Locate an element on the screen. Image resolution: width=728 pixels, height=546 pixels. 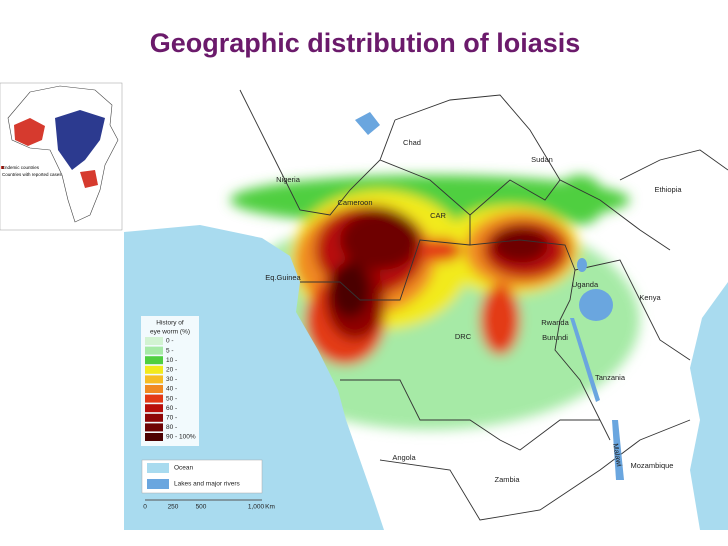
country-label: Zambia is located at coordinates (507, 479).